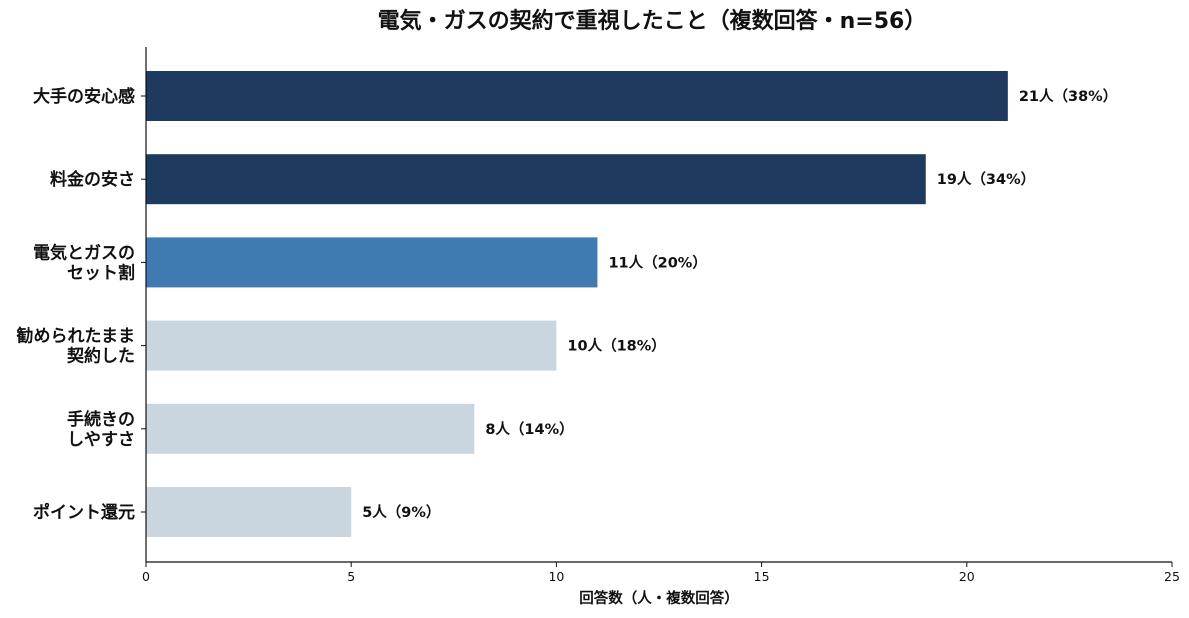 This screenshot has width=1189, height=618. I want to click on x-tick-label-2: 10, so click(556, 576).